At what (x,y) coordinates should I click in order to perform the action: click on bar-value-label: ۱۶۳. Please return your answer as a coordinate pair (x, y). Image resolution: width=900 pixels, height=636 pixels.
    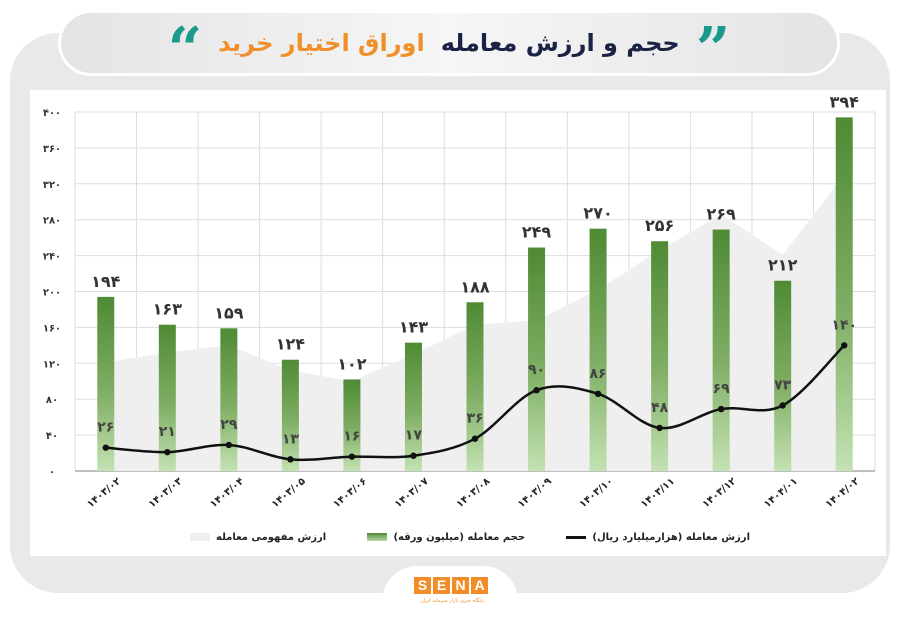
    Looking at the image, I should click on (168, 309).